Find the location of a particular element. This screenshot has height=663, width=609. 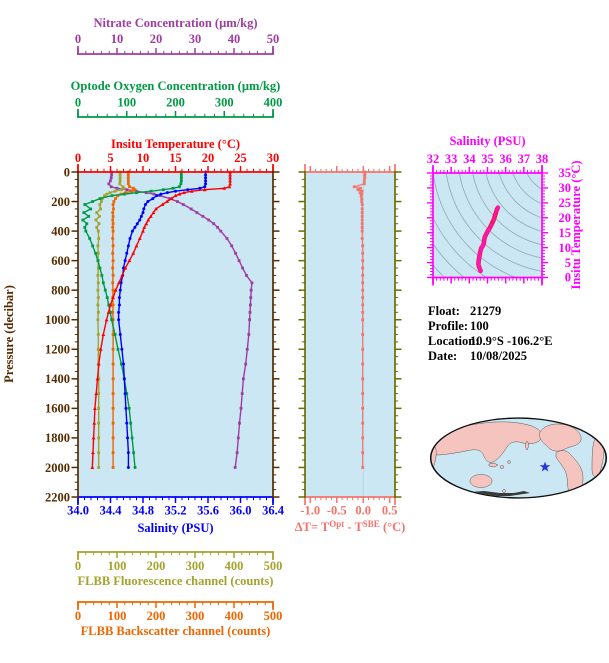

oxygen-axis-title: Optode Oxygen Concentration (µm/kg) is located at coordinates (176, 86).